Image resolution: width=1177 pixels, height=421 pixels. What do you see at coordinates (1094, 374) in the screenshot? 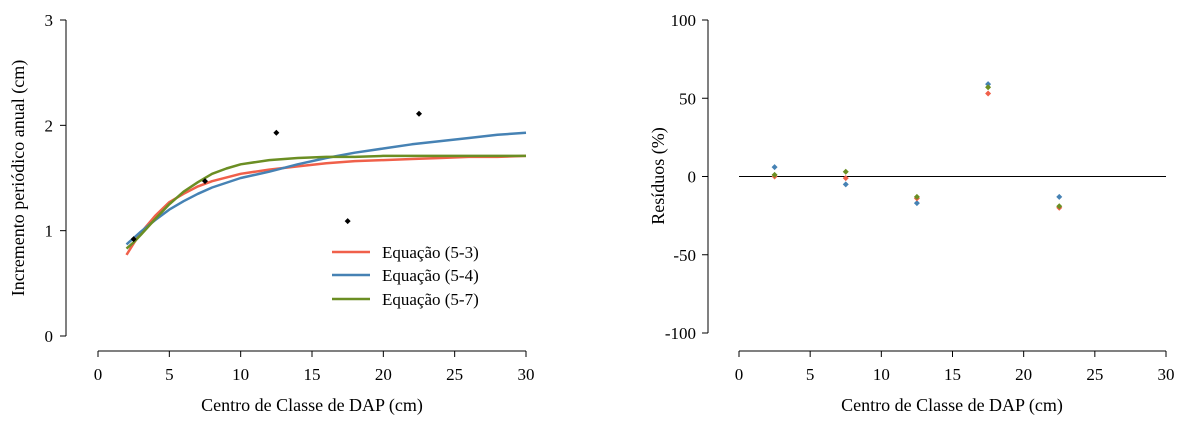
I see `right-x-tick-label: 25` at bounding box center [1094, 374].